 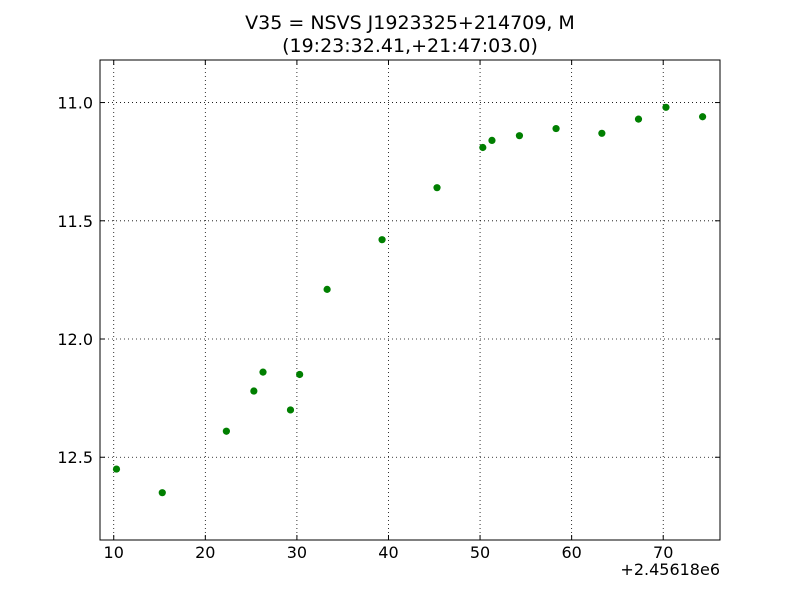 I want to click on x-tick-labels: 10 20 30 40 50 60 70, so click(x=389, y=552).